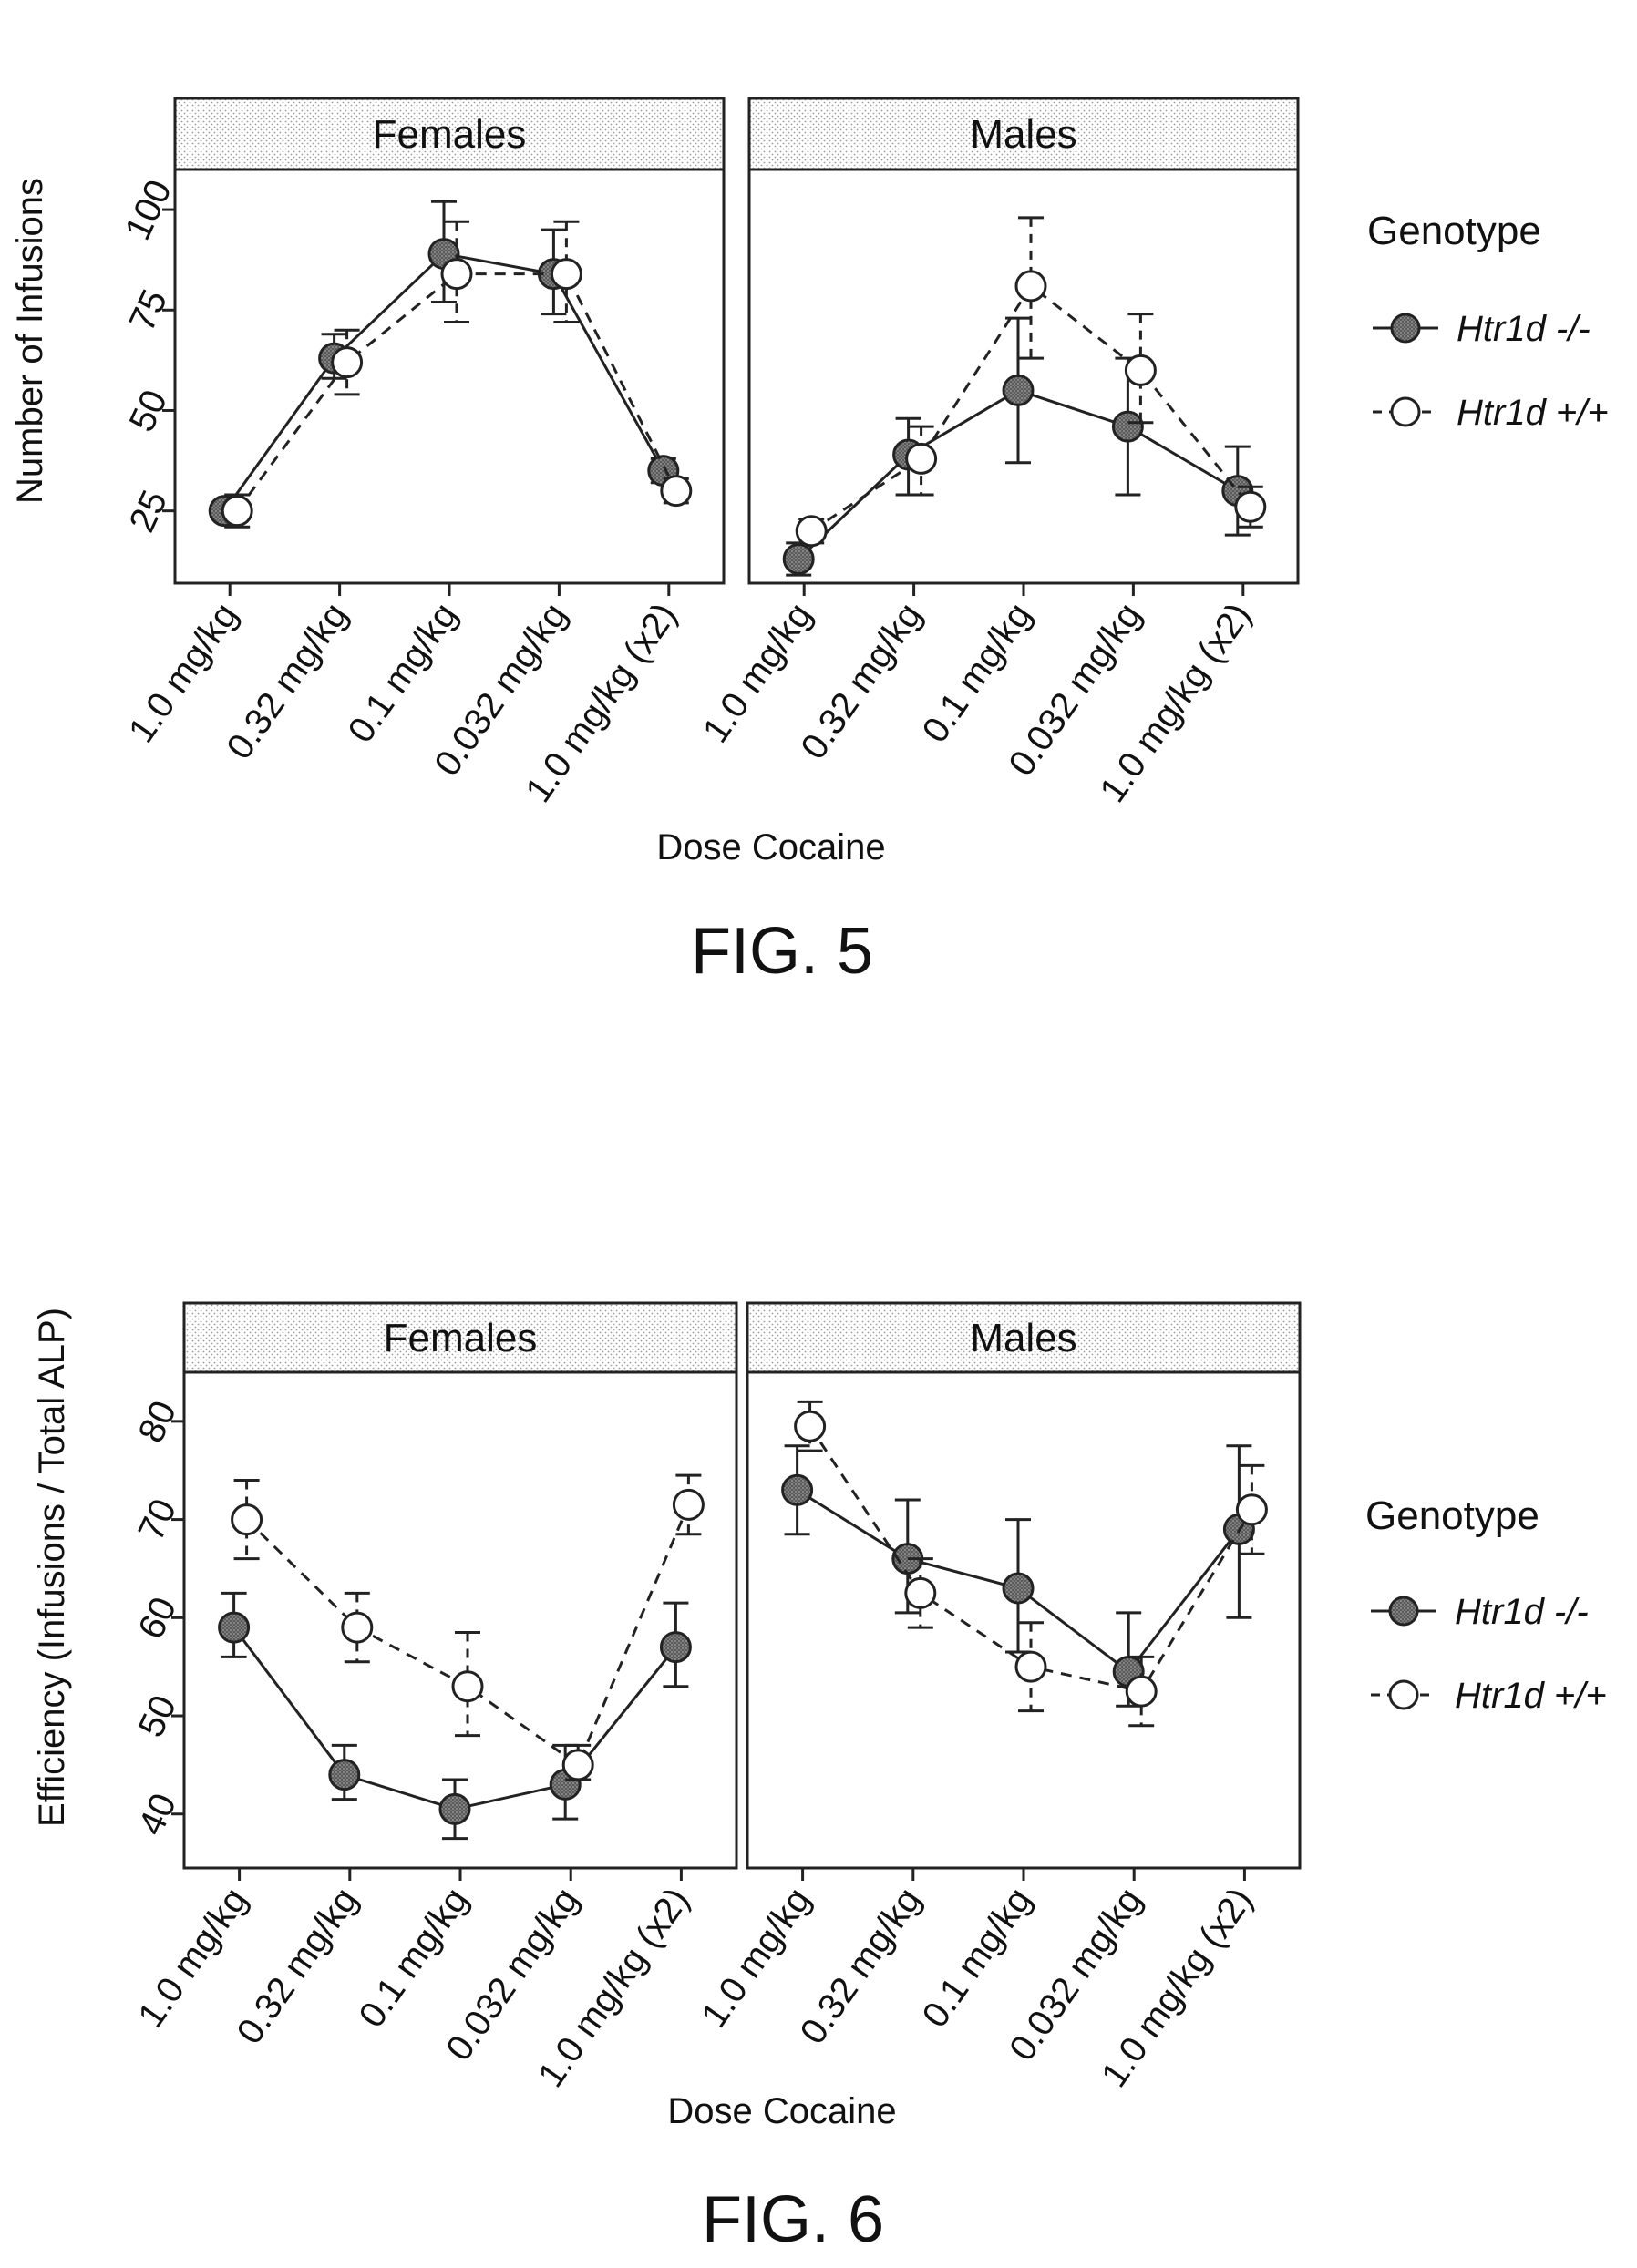  What do you see at coordinates (158, 1520) in the screenshot?
I see `y-tick-label: 70` at bounding box center [158, 1520].